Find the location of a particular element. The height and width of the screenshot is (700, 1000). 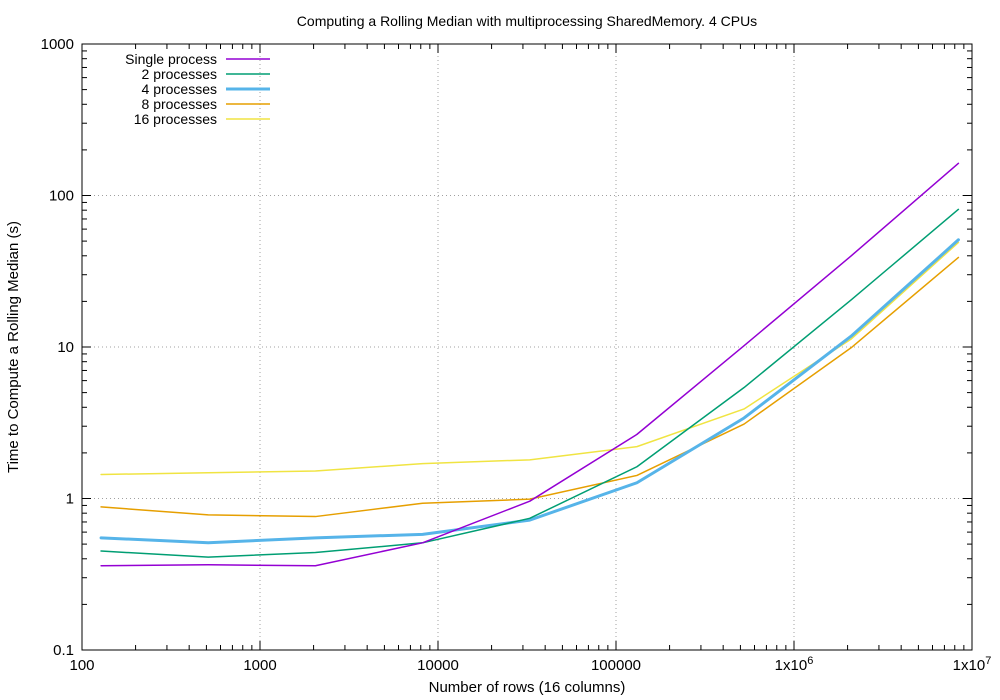

x-tick-label: 1x10⁷ is located at coordinates (972, 664).